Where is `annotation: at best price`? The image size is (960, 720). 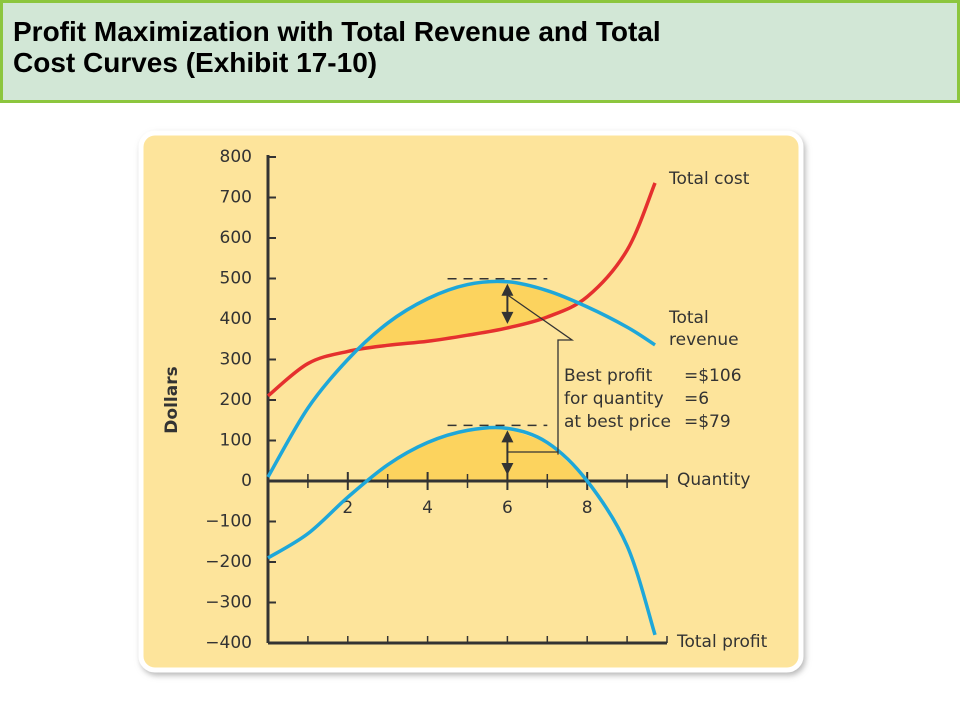 annotation: at best price is located at coordinates (617, 422).